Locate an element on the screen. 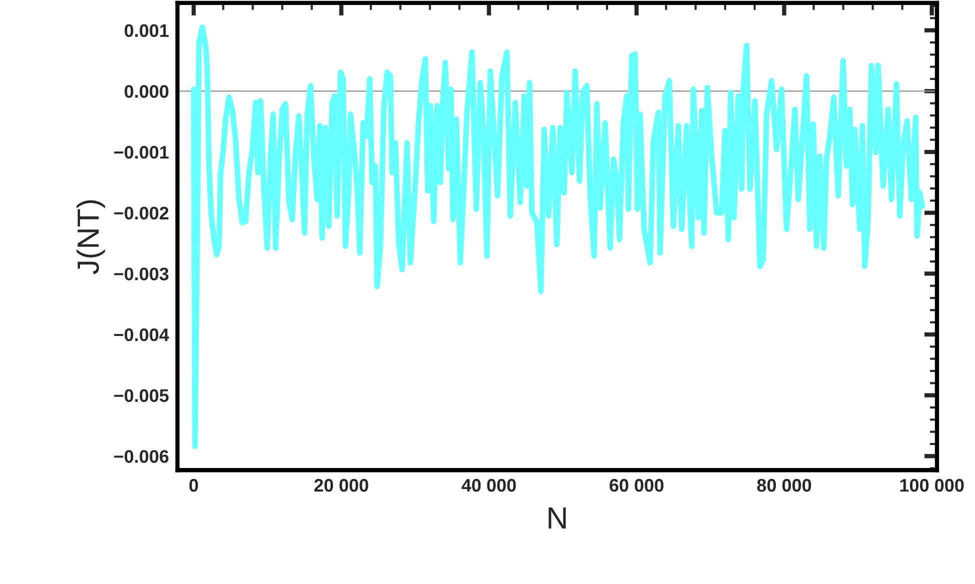  y-axis-title: J(NT) is located at coordinates (91, 237).